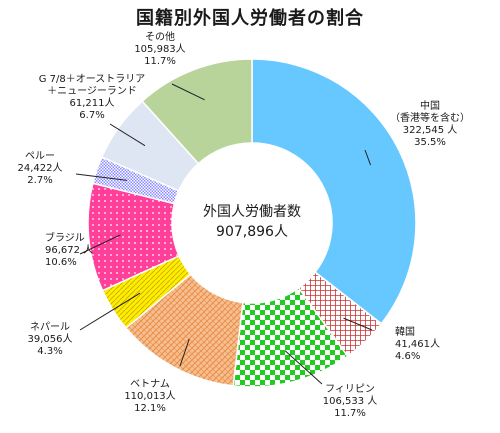 The image size is (500, 433). I want to click on center-label-line-2: 907,896人, so click(252, 232).